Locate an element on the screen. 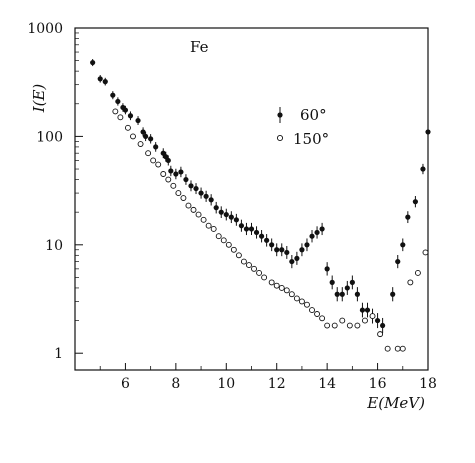  legend-60deg-marker is located at coordinates (280, 115).